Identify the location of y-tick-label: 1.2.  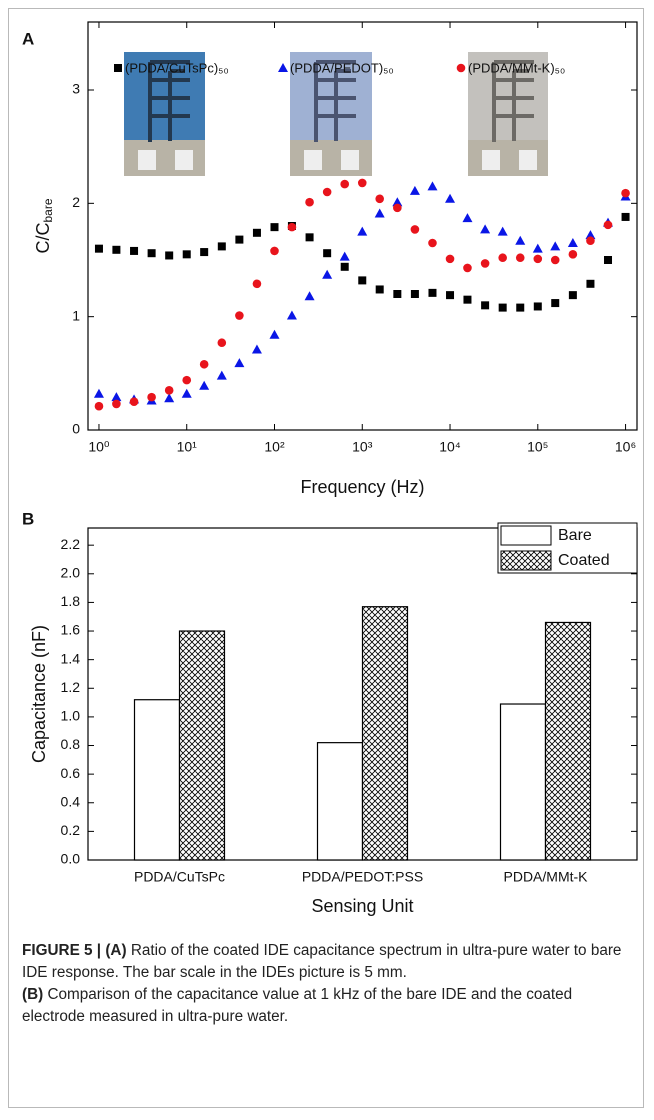
(71, 687).